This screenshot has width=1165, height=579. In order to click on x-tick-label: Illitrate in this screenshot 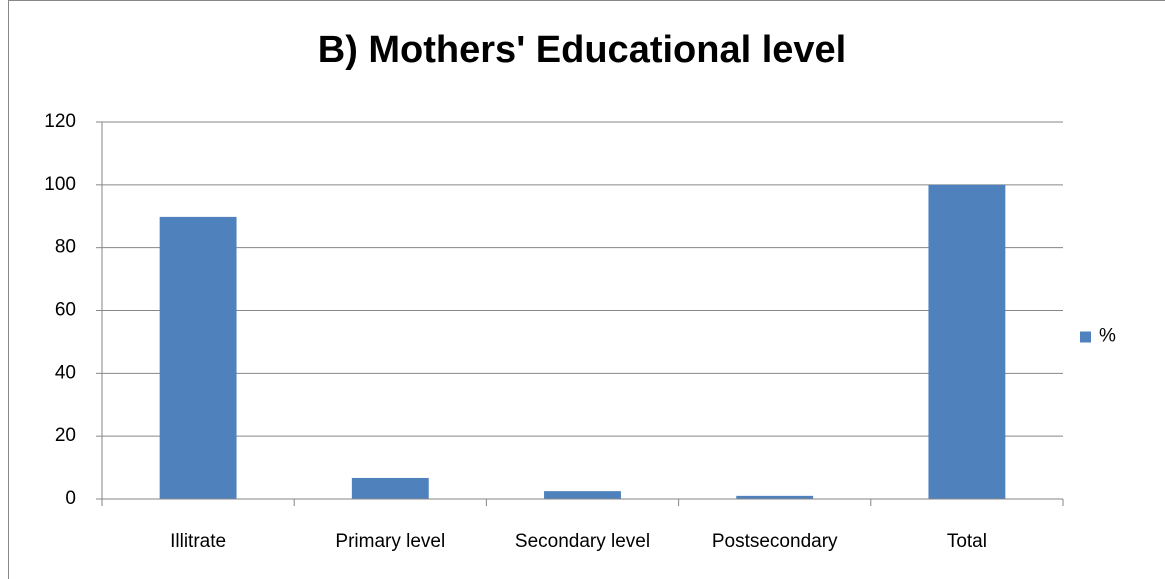, I will do `click(198, 541)`.